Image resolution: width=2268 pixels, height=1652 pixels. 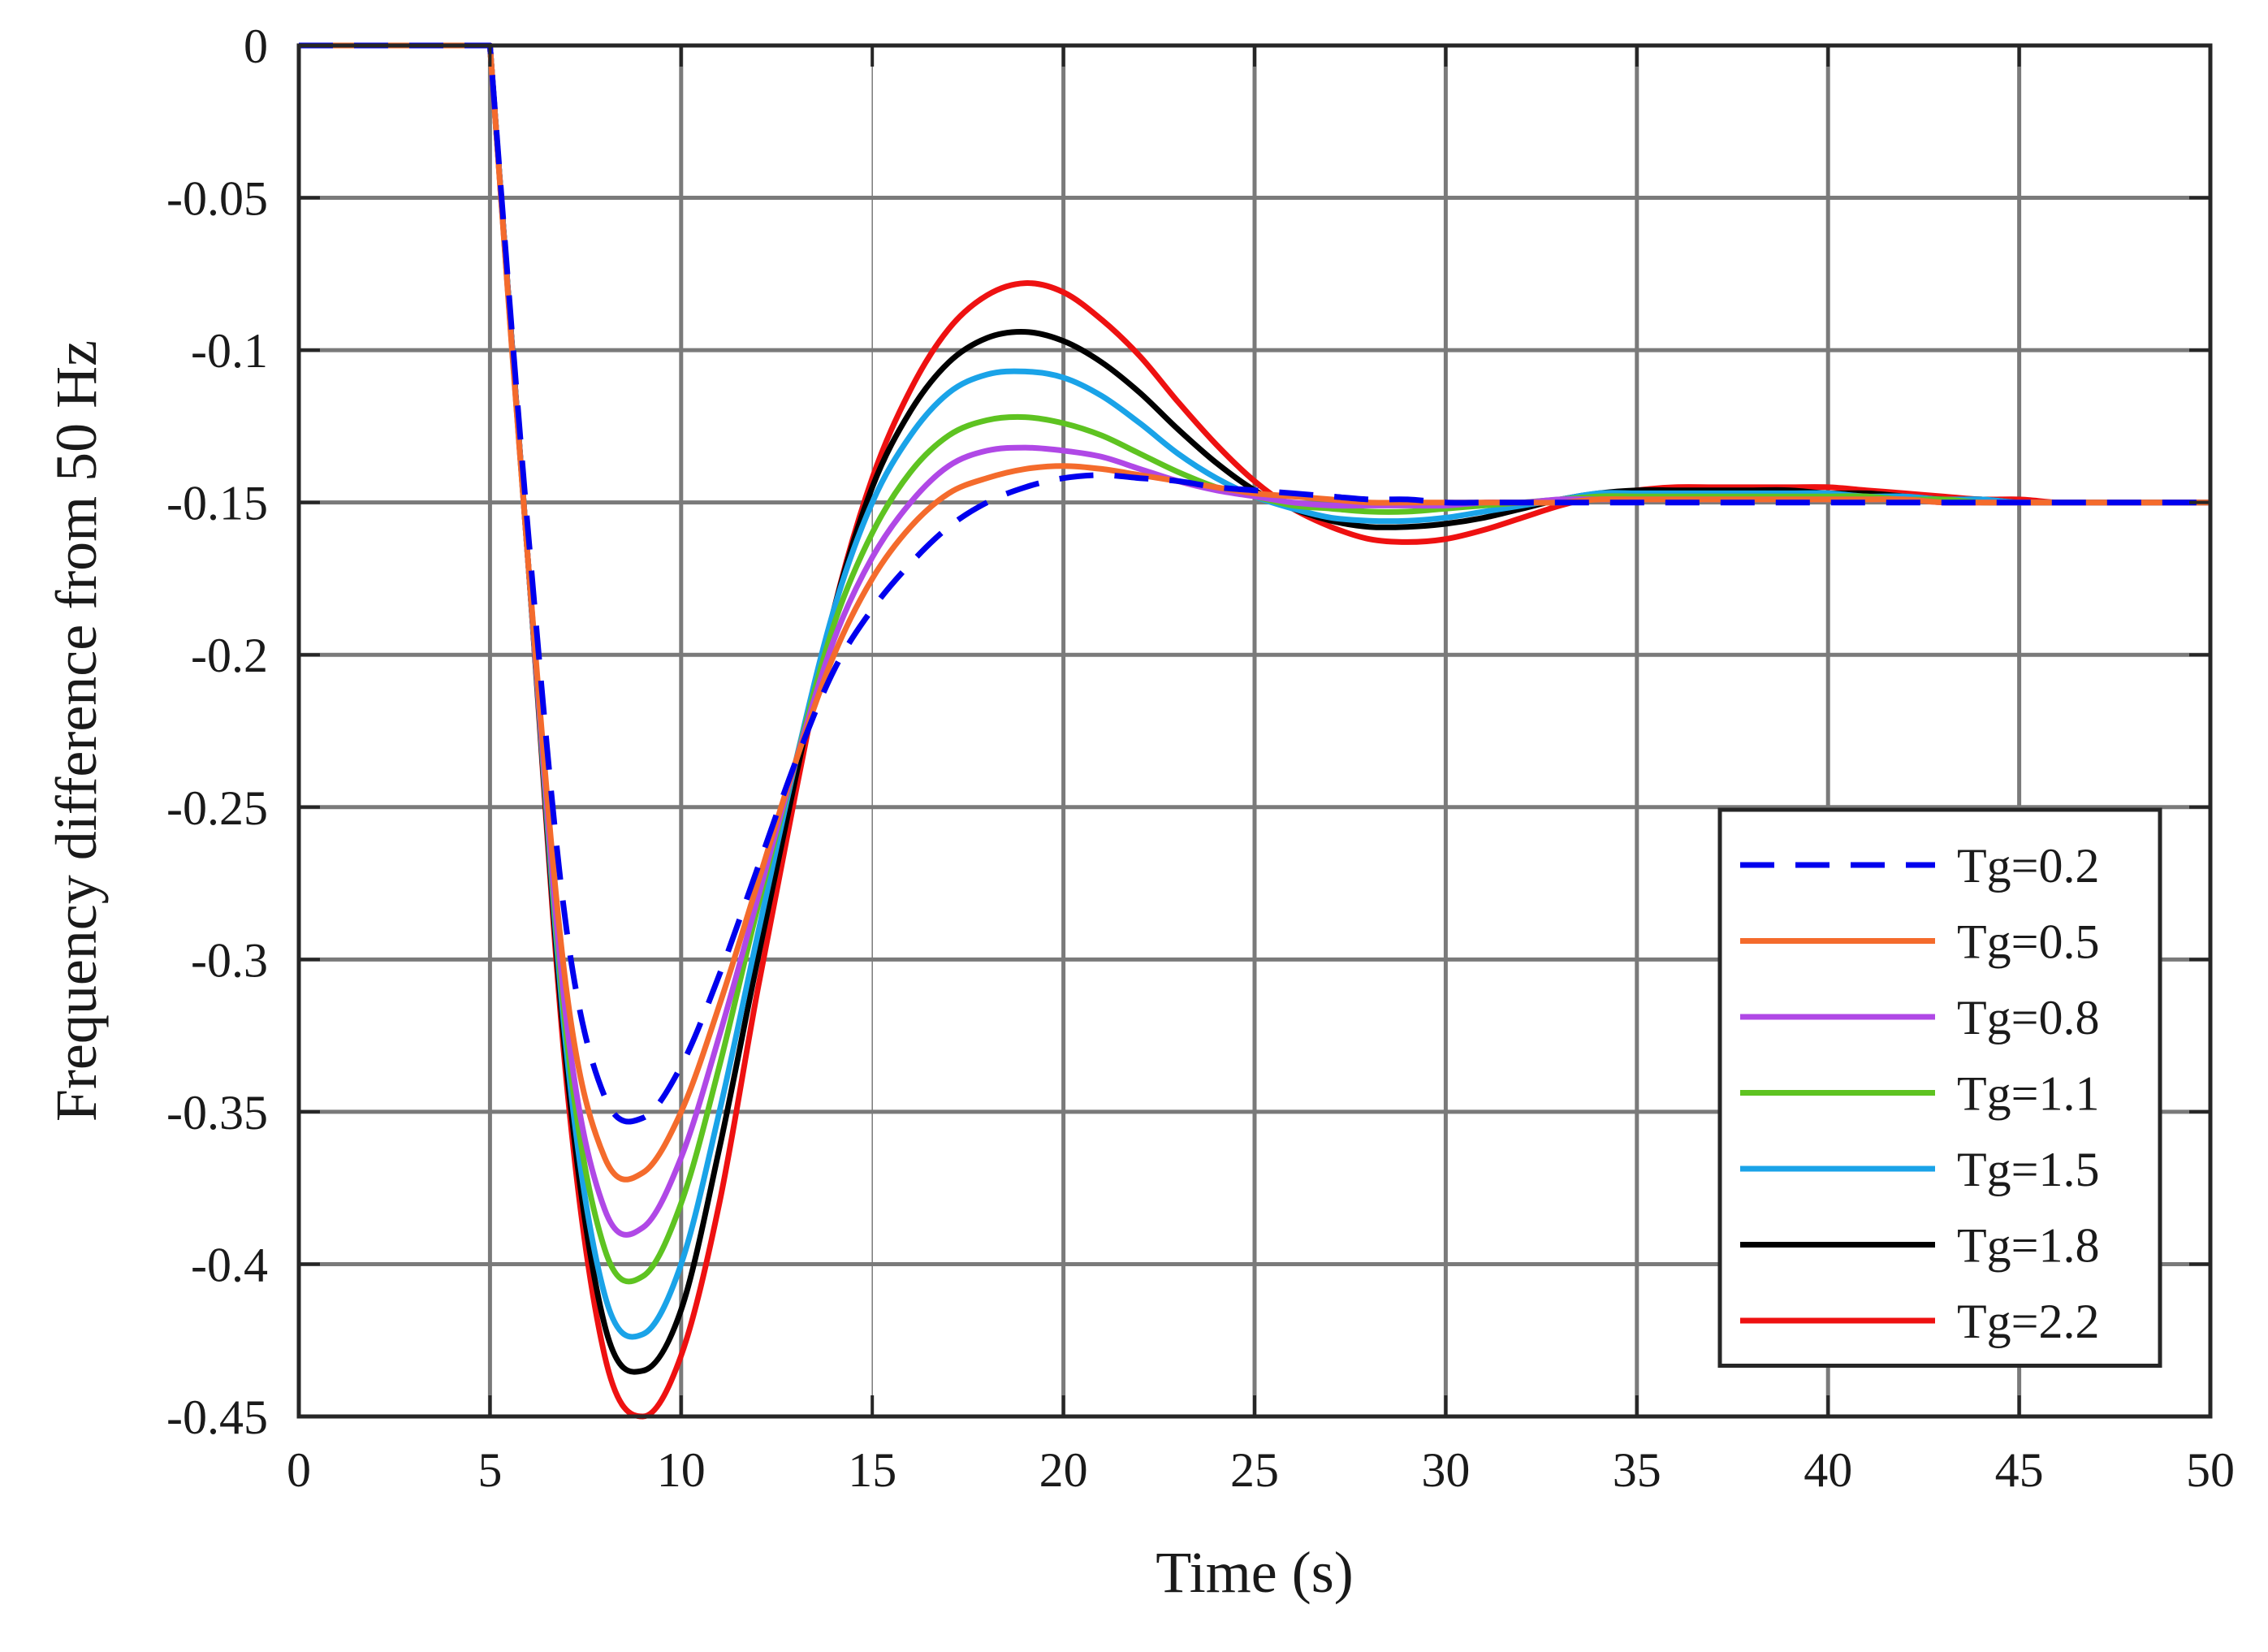 What do you see at coordinates (217, 1113) in the screenshot?
I see `y-tick-label: -0.35` at bounding box center [217, 1113].